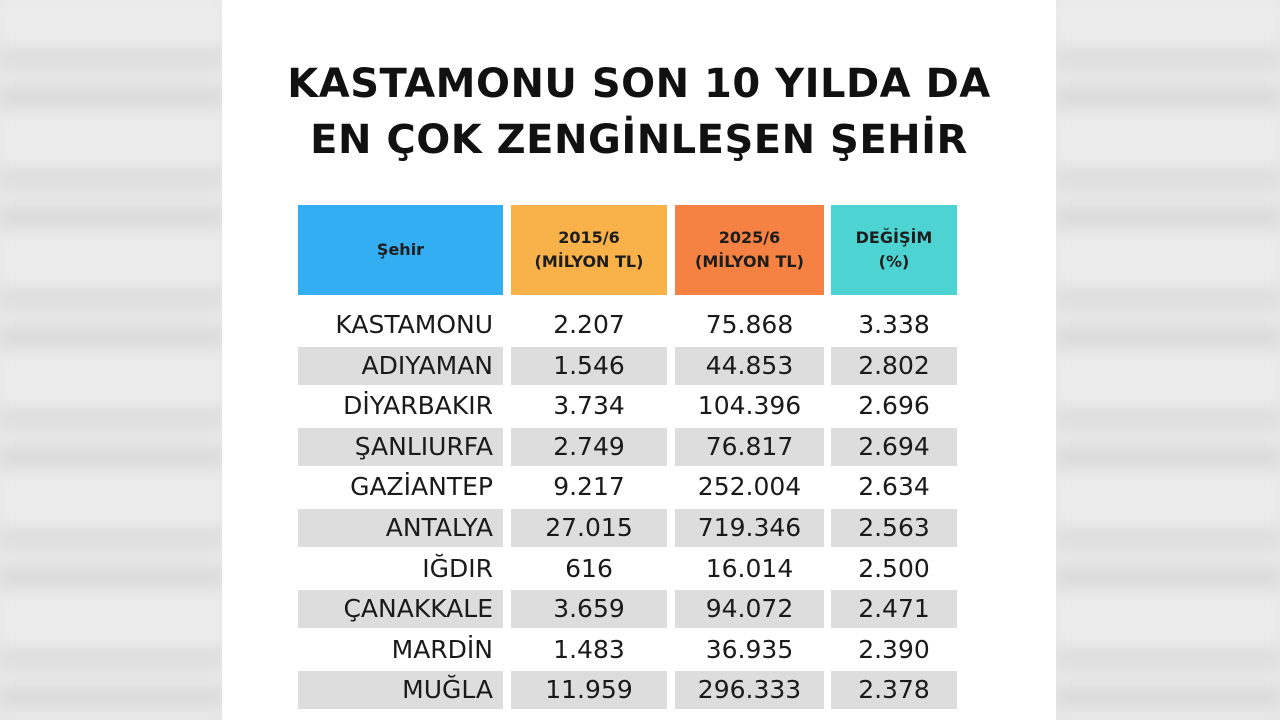 The height and width of the screenshot is (720, 1280). What do you see at coordinates (589, 261) in the screenshot?
I see `header-2015-line-2: (MİLYON TL)` at bounding box center [589, 261].